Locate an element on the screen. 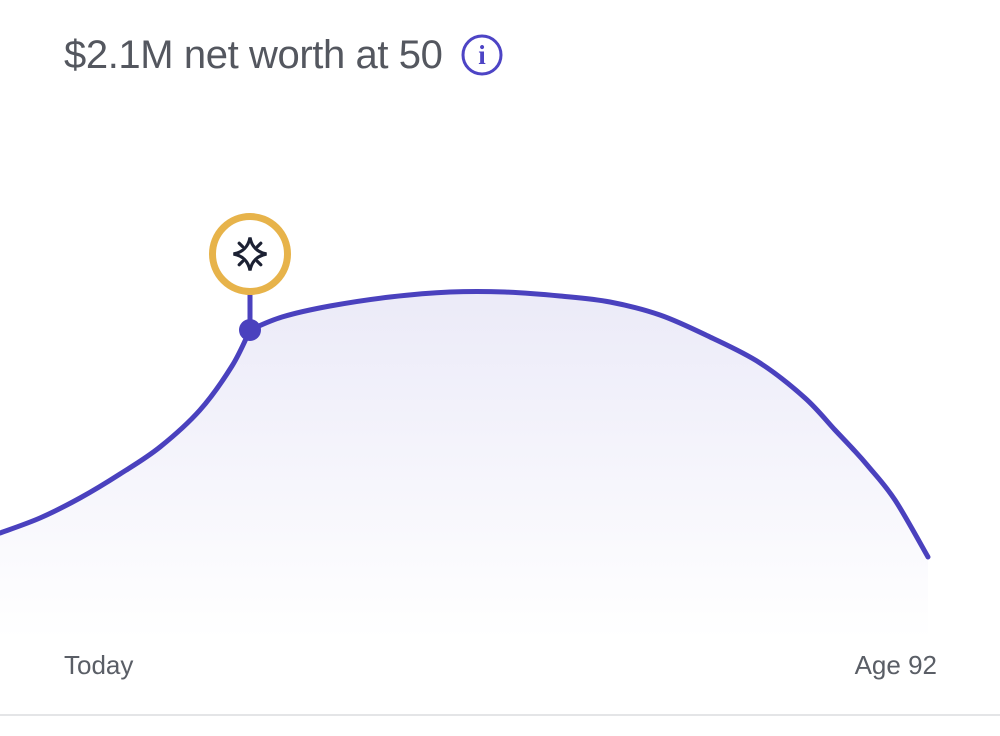 Image resolution: width=1000 pixels, height=736 pixels. milestone-dot is located at coordinates (250, 330).